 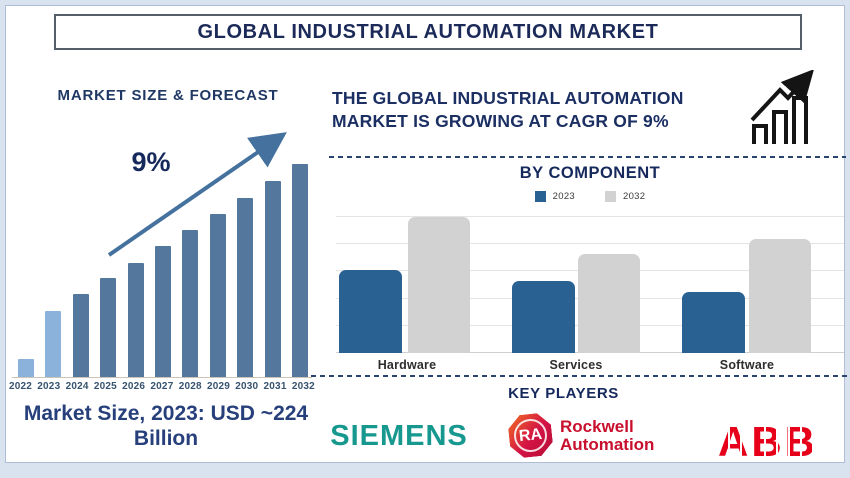 I want to click on bar-services-2023, so click(x=543, y=317).